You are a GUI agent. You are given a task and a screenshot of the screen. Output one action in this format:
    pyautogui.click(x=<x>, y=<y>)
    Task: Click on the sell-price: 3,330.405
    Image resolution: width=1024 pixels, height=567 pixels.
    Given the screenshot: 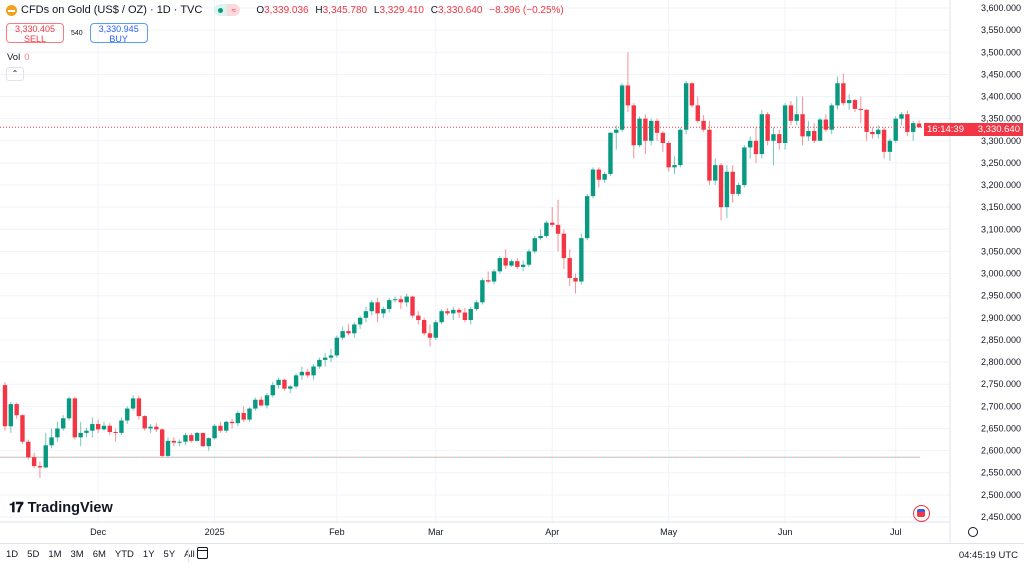 What is the action you would take?
    pyautogui.click(x=35, y=29)
    